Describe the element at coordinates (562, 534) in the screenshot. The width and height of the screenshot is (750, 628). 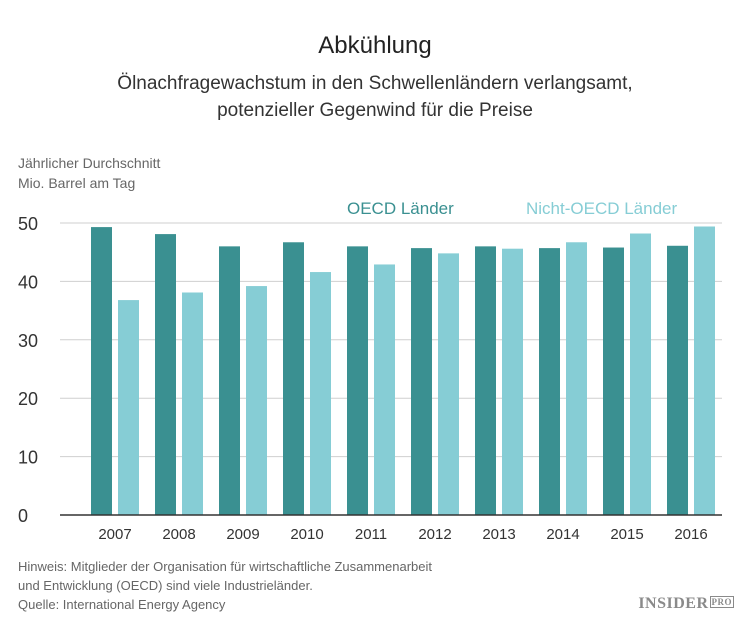
I see `x-tick-label: 2014` at that location.